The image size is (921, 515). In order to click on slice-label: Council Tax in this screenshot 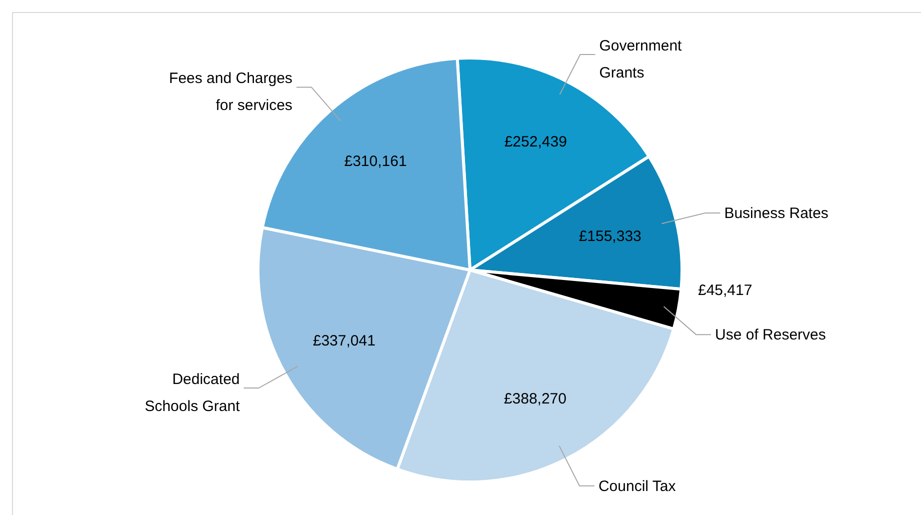, I will do `click(637, 486)`.